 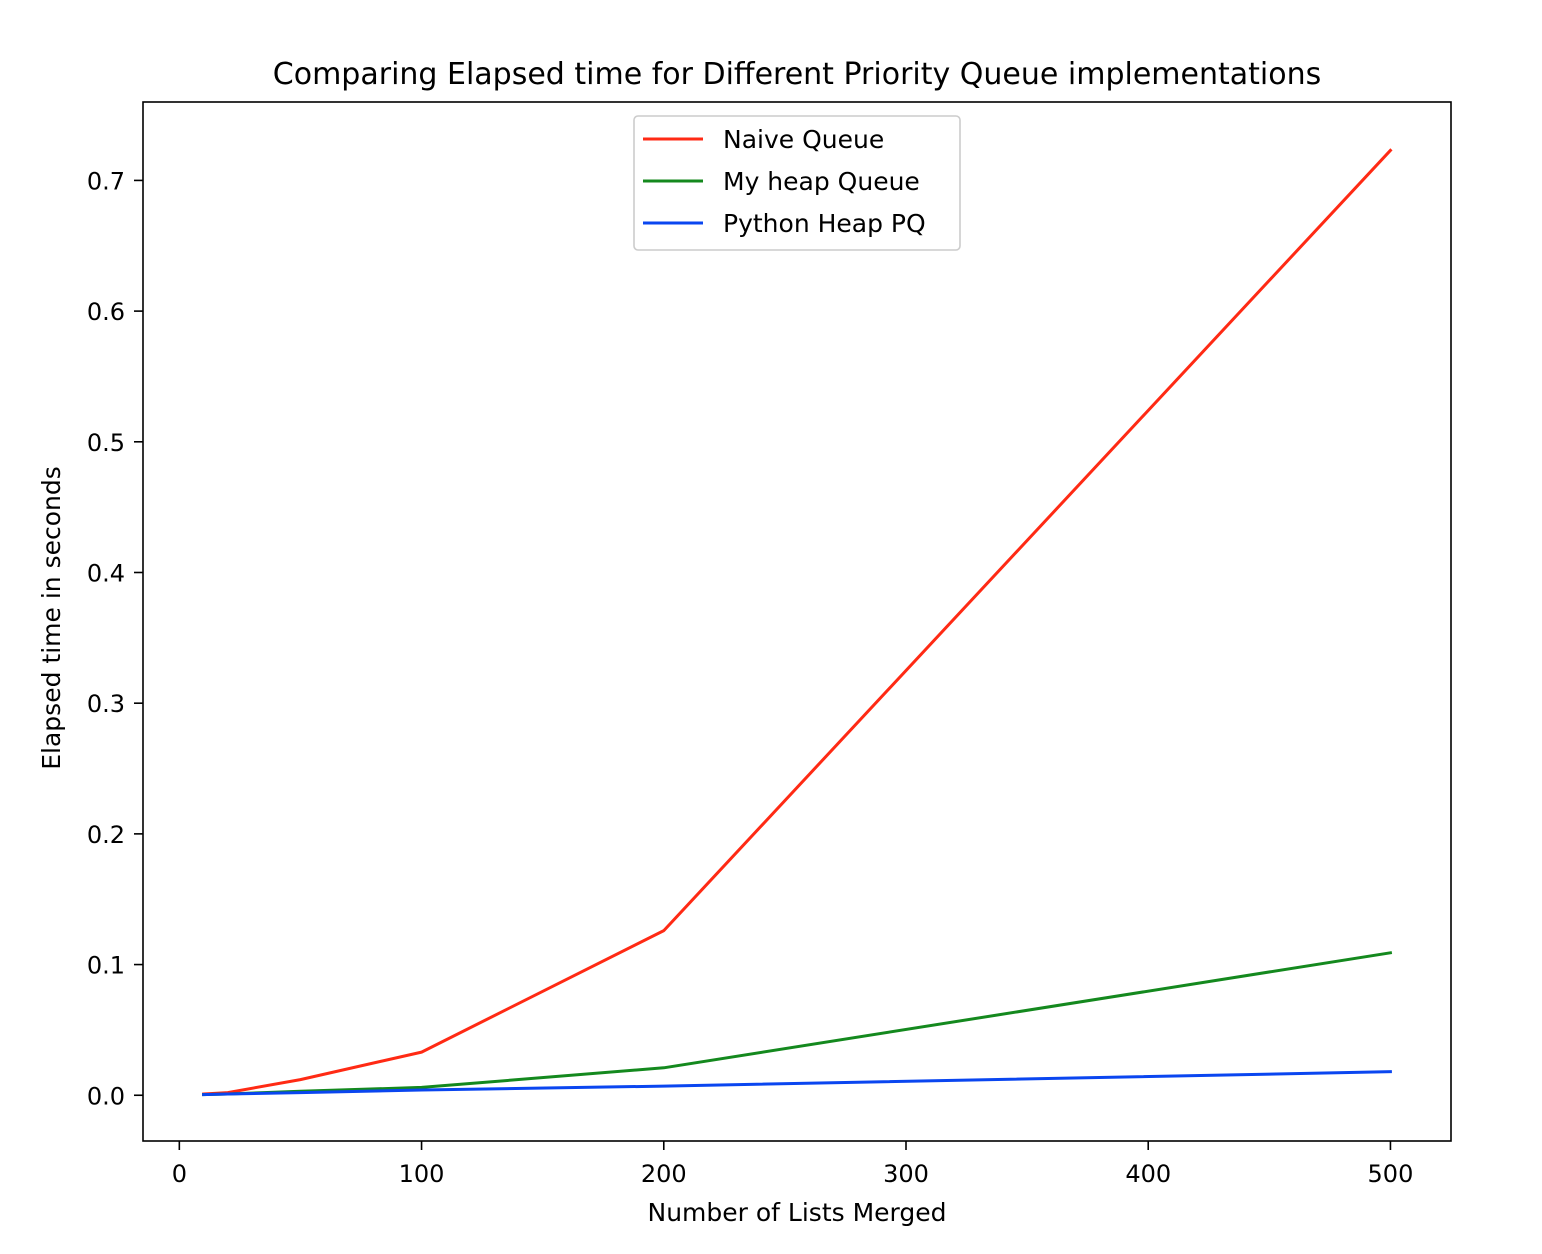 What do you see at coordinates (106, 966) in the screenshot?
I see `y-tick-label: 0.1` at bounding box center [106, 966].